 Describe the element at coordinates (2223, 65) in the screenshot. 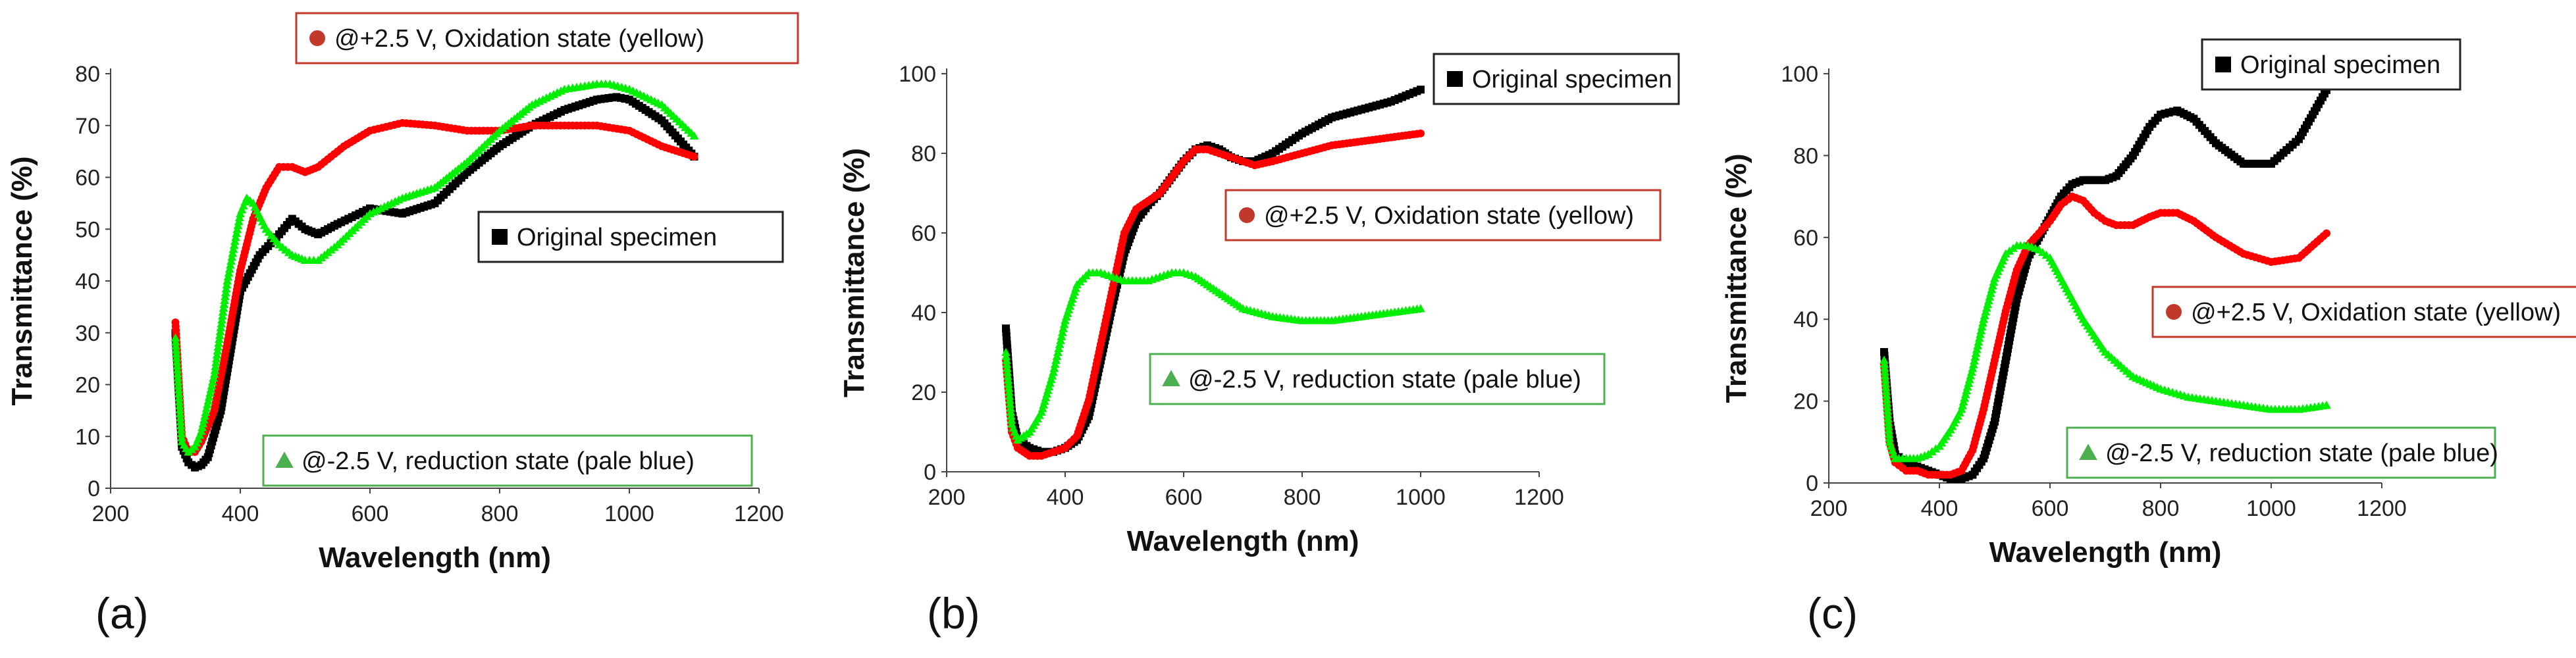

I see `legend-marker-square` at that location.